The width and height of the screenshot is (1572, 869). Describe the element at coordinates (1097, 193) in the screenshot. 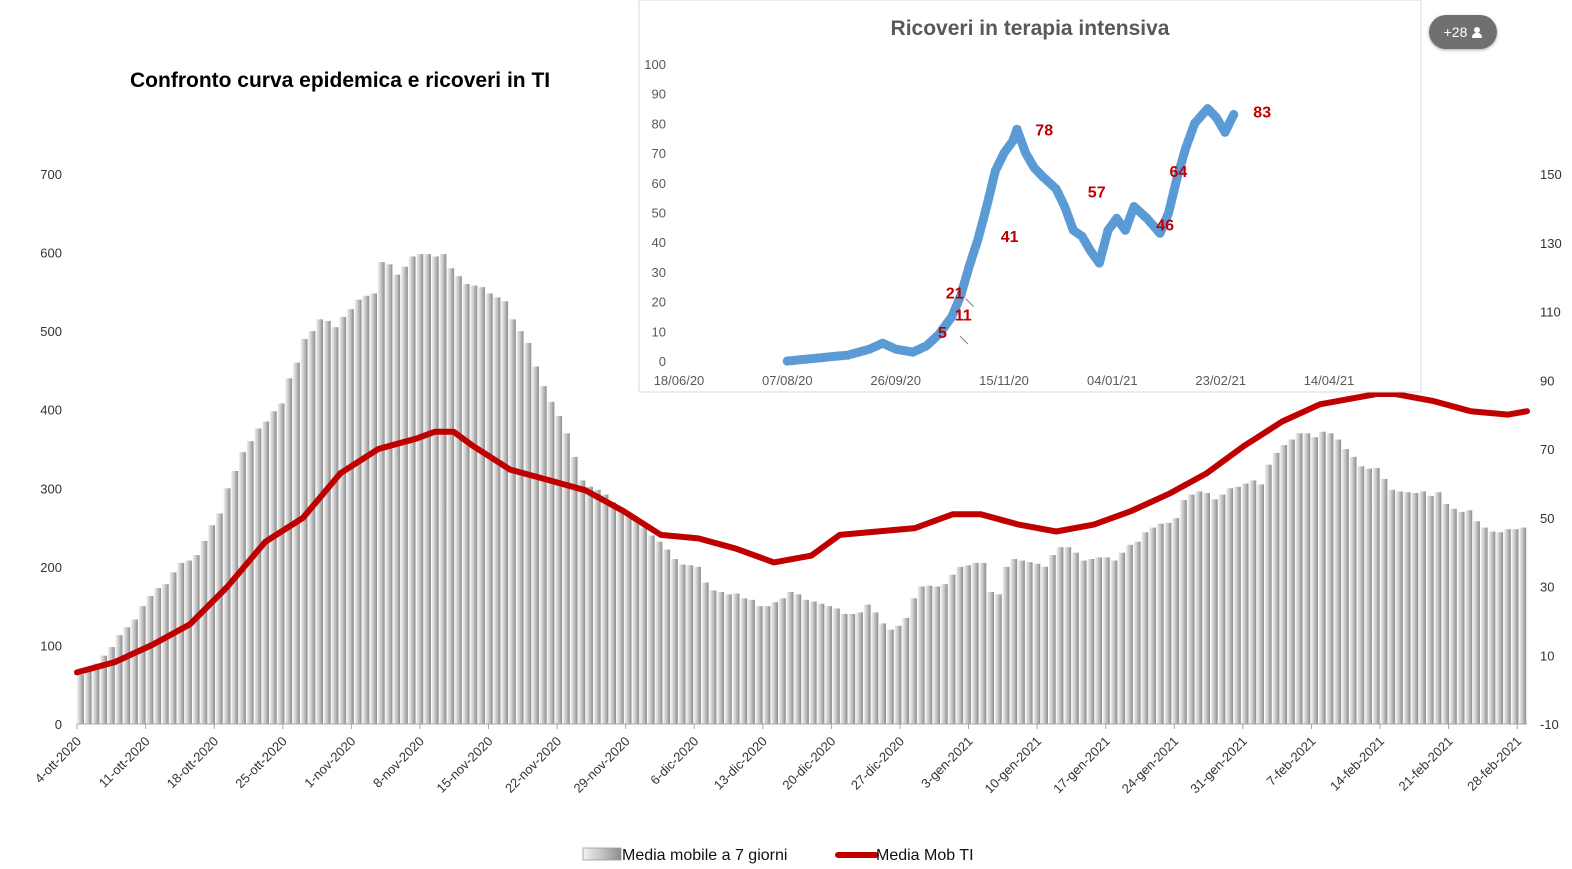

I see `inset-annotation-label: 57` at that location.